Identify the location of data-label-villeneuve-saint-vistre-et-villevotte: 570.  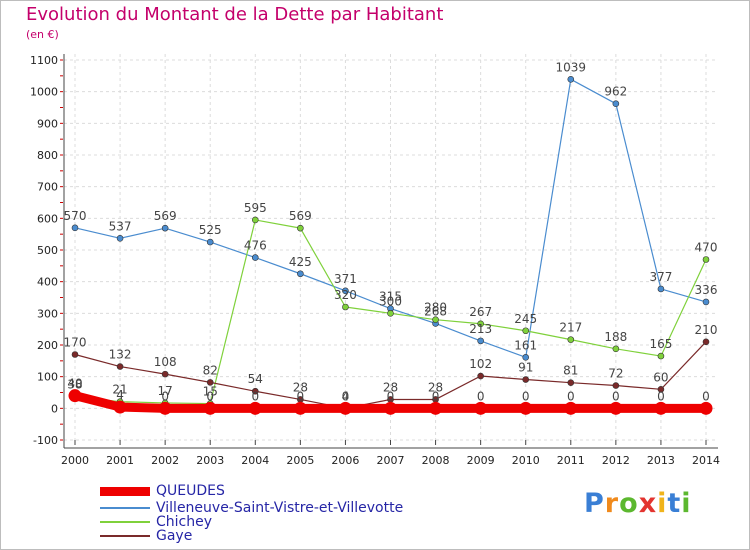
(75, 216).